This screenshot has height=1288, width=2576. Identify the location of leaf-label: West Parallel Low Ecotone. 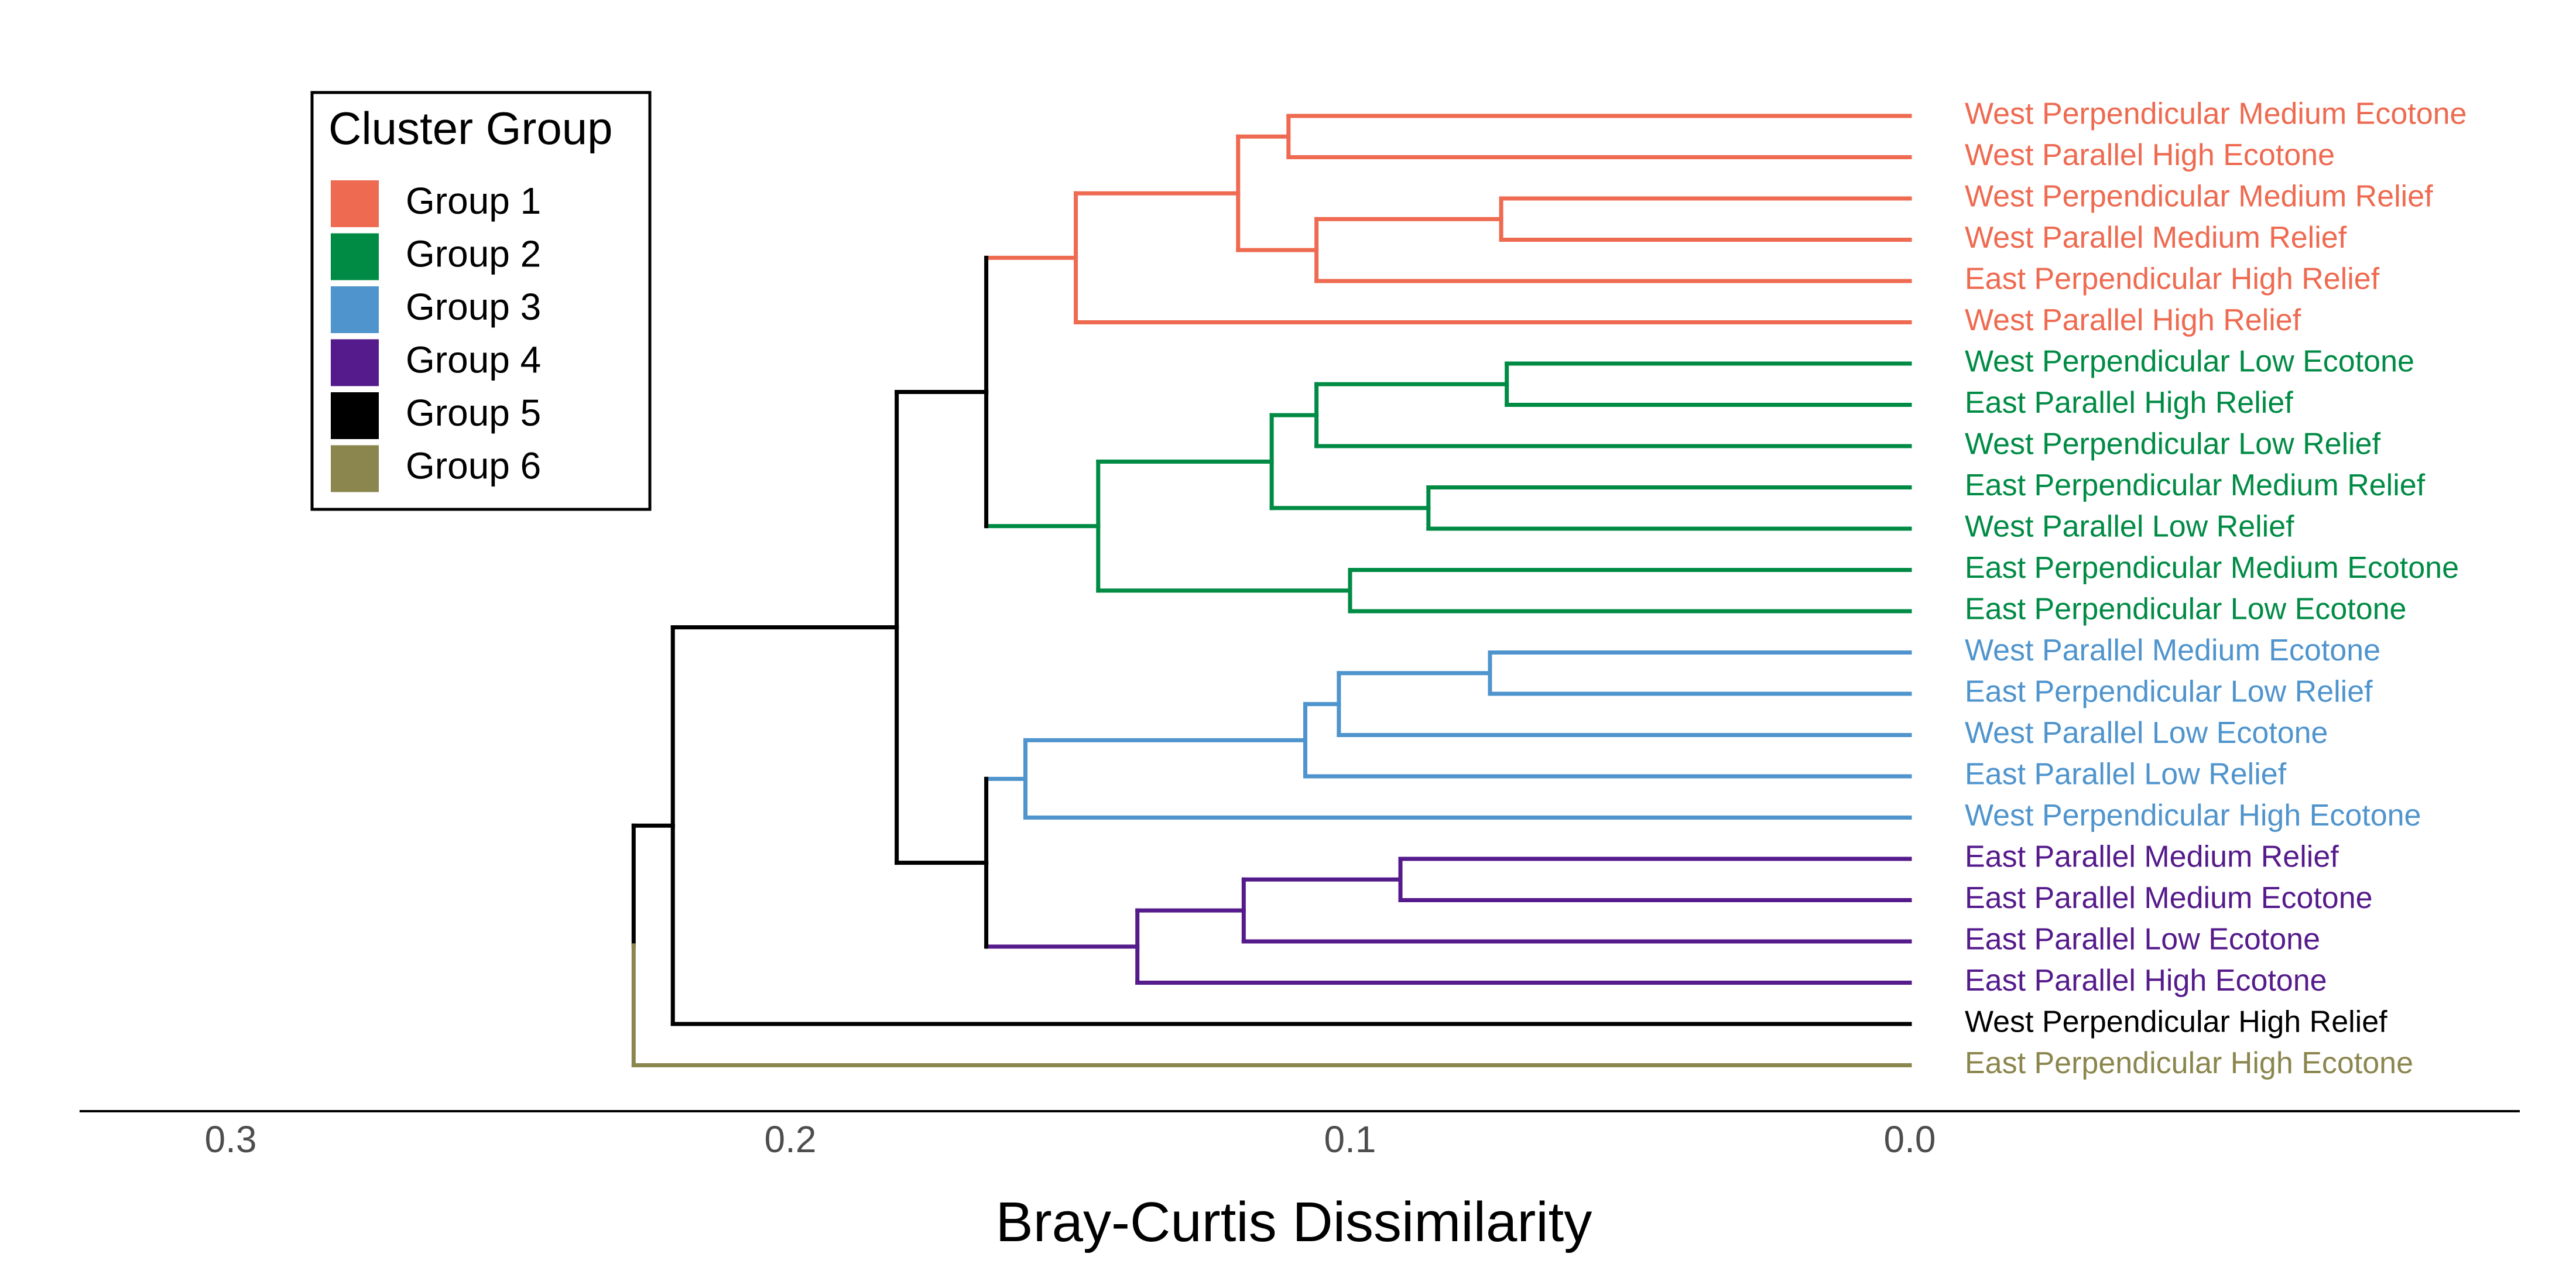
(2146, 733).